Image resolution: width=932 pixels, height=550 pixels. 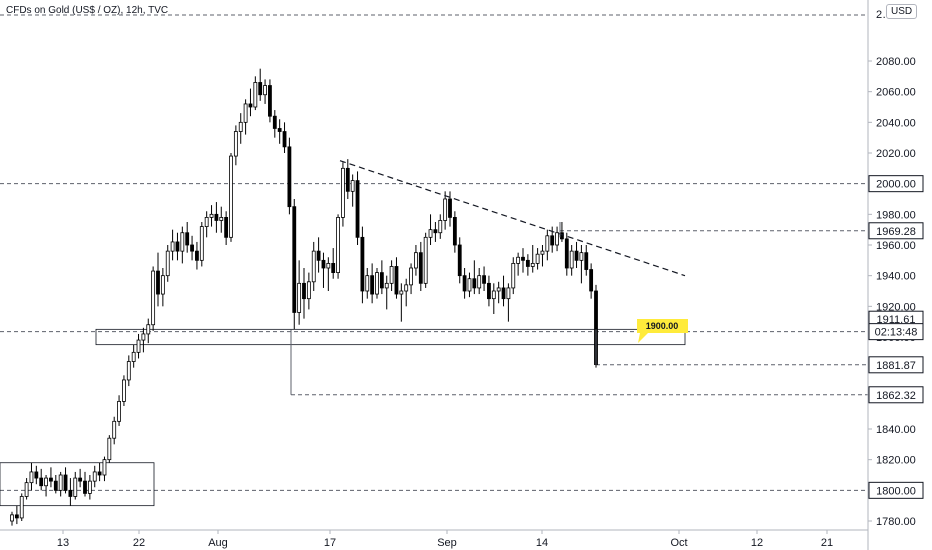 I want to click on price-label: 2000.00, so click(x=896, y=184).